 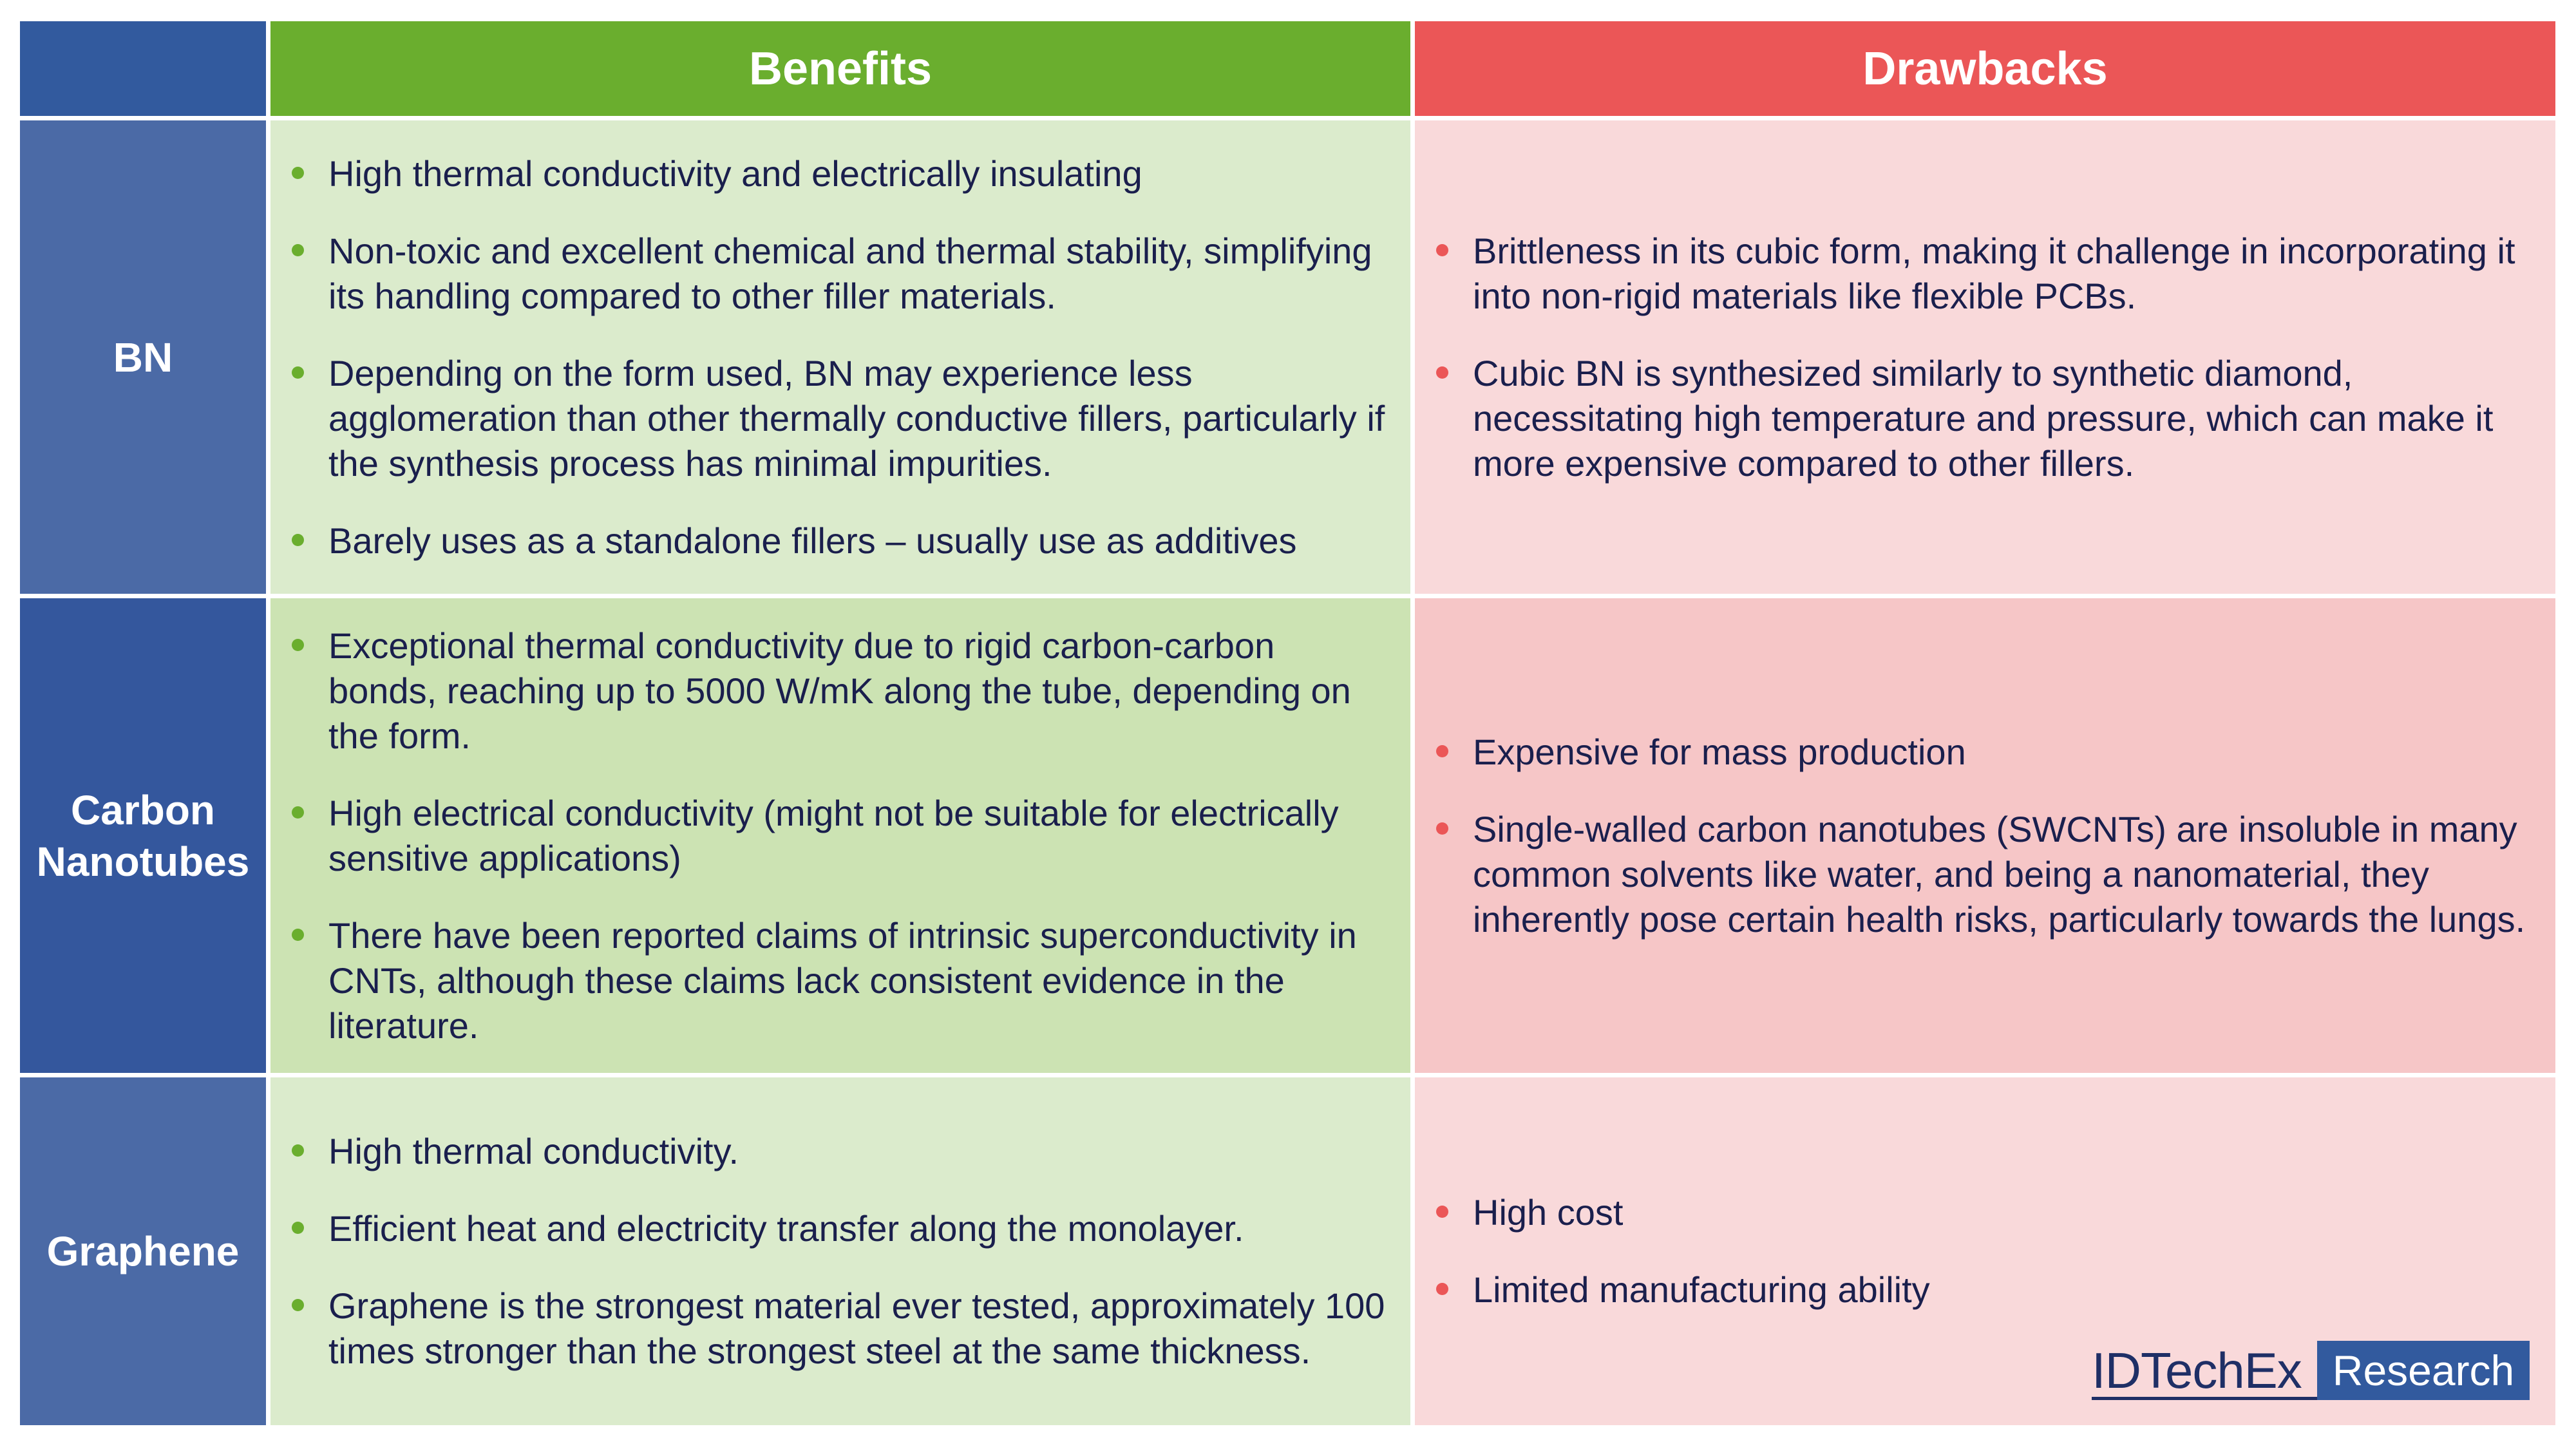 I want to click on list-item-text: Limited manufacturing ability, so click(x=1702, y=1289).